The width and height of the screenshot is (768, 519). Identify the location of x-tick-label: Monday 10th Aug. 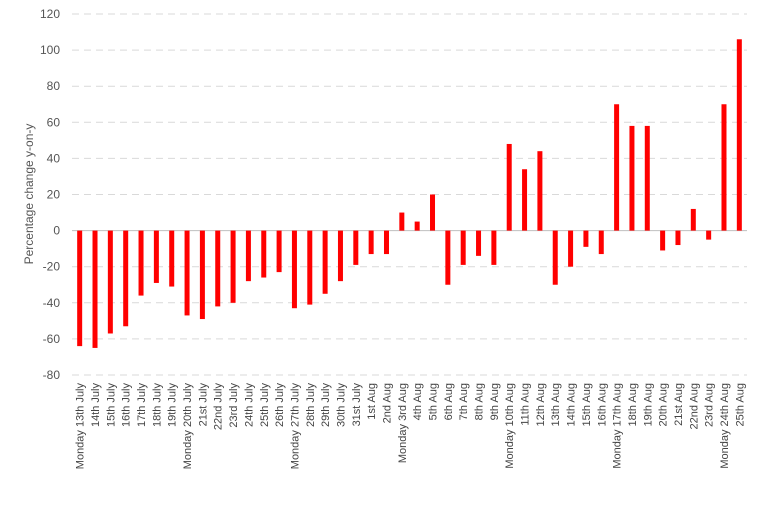
(510, 426).